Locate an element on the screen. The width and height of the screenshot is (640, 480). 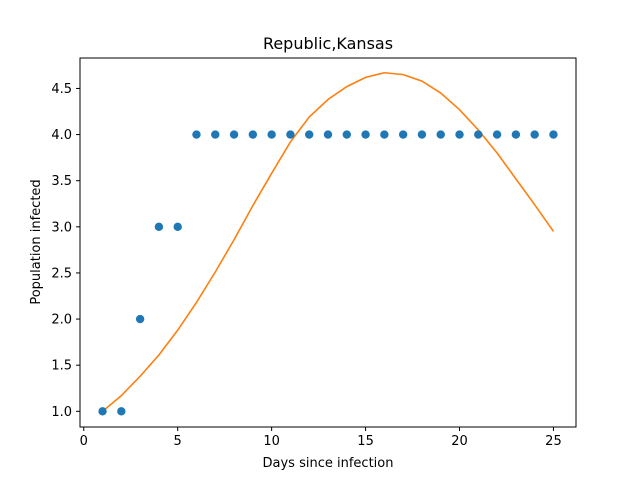
x-tick-label: 0 is located at coordinates (84, 441).